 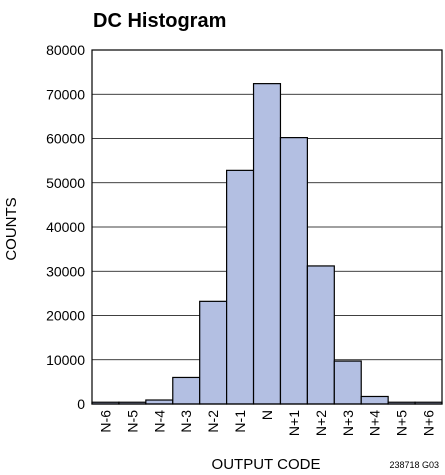 I want to click on x-tick-label-N-3: N-3, so click(x=186, y=421).